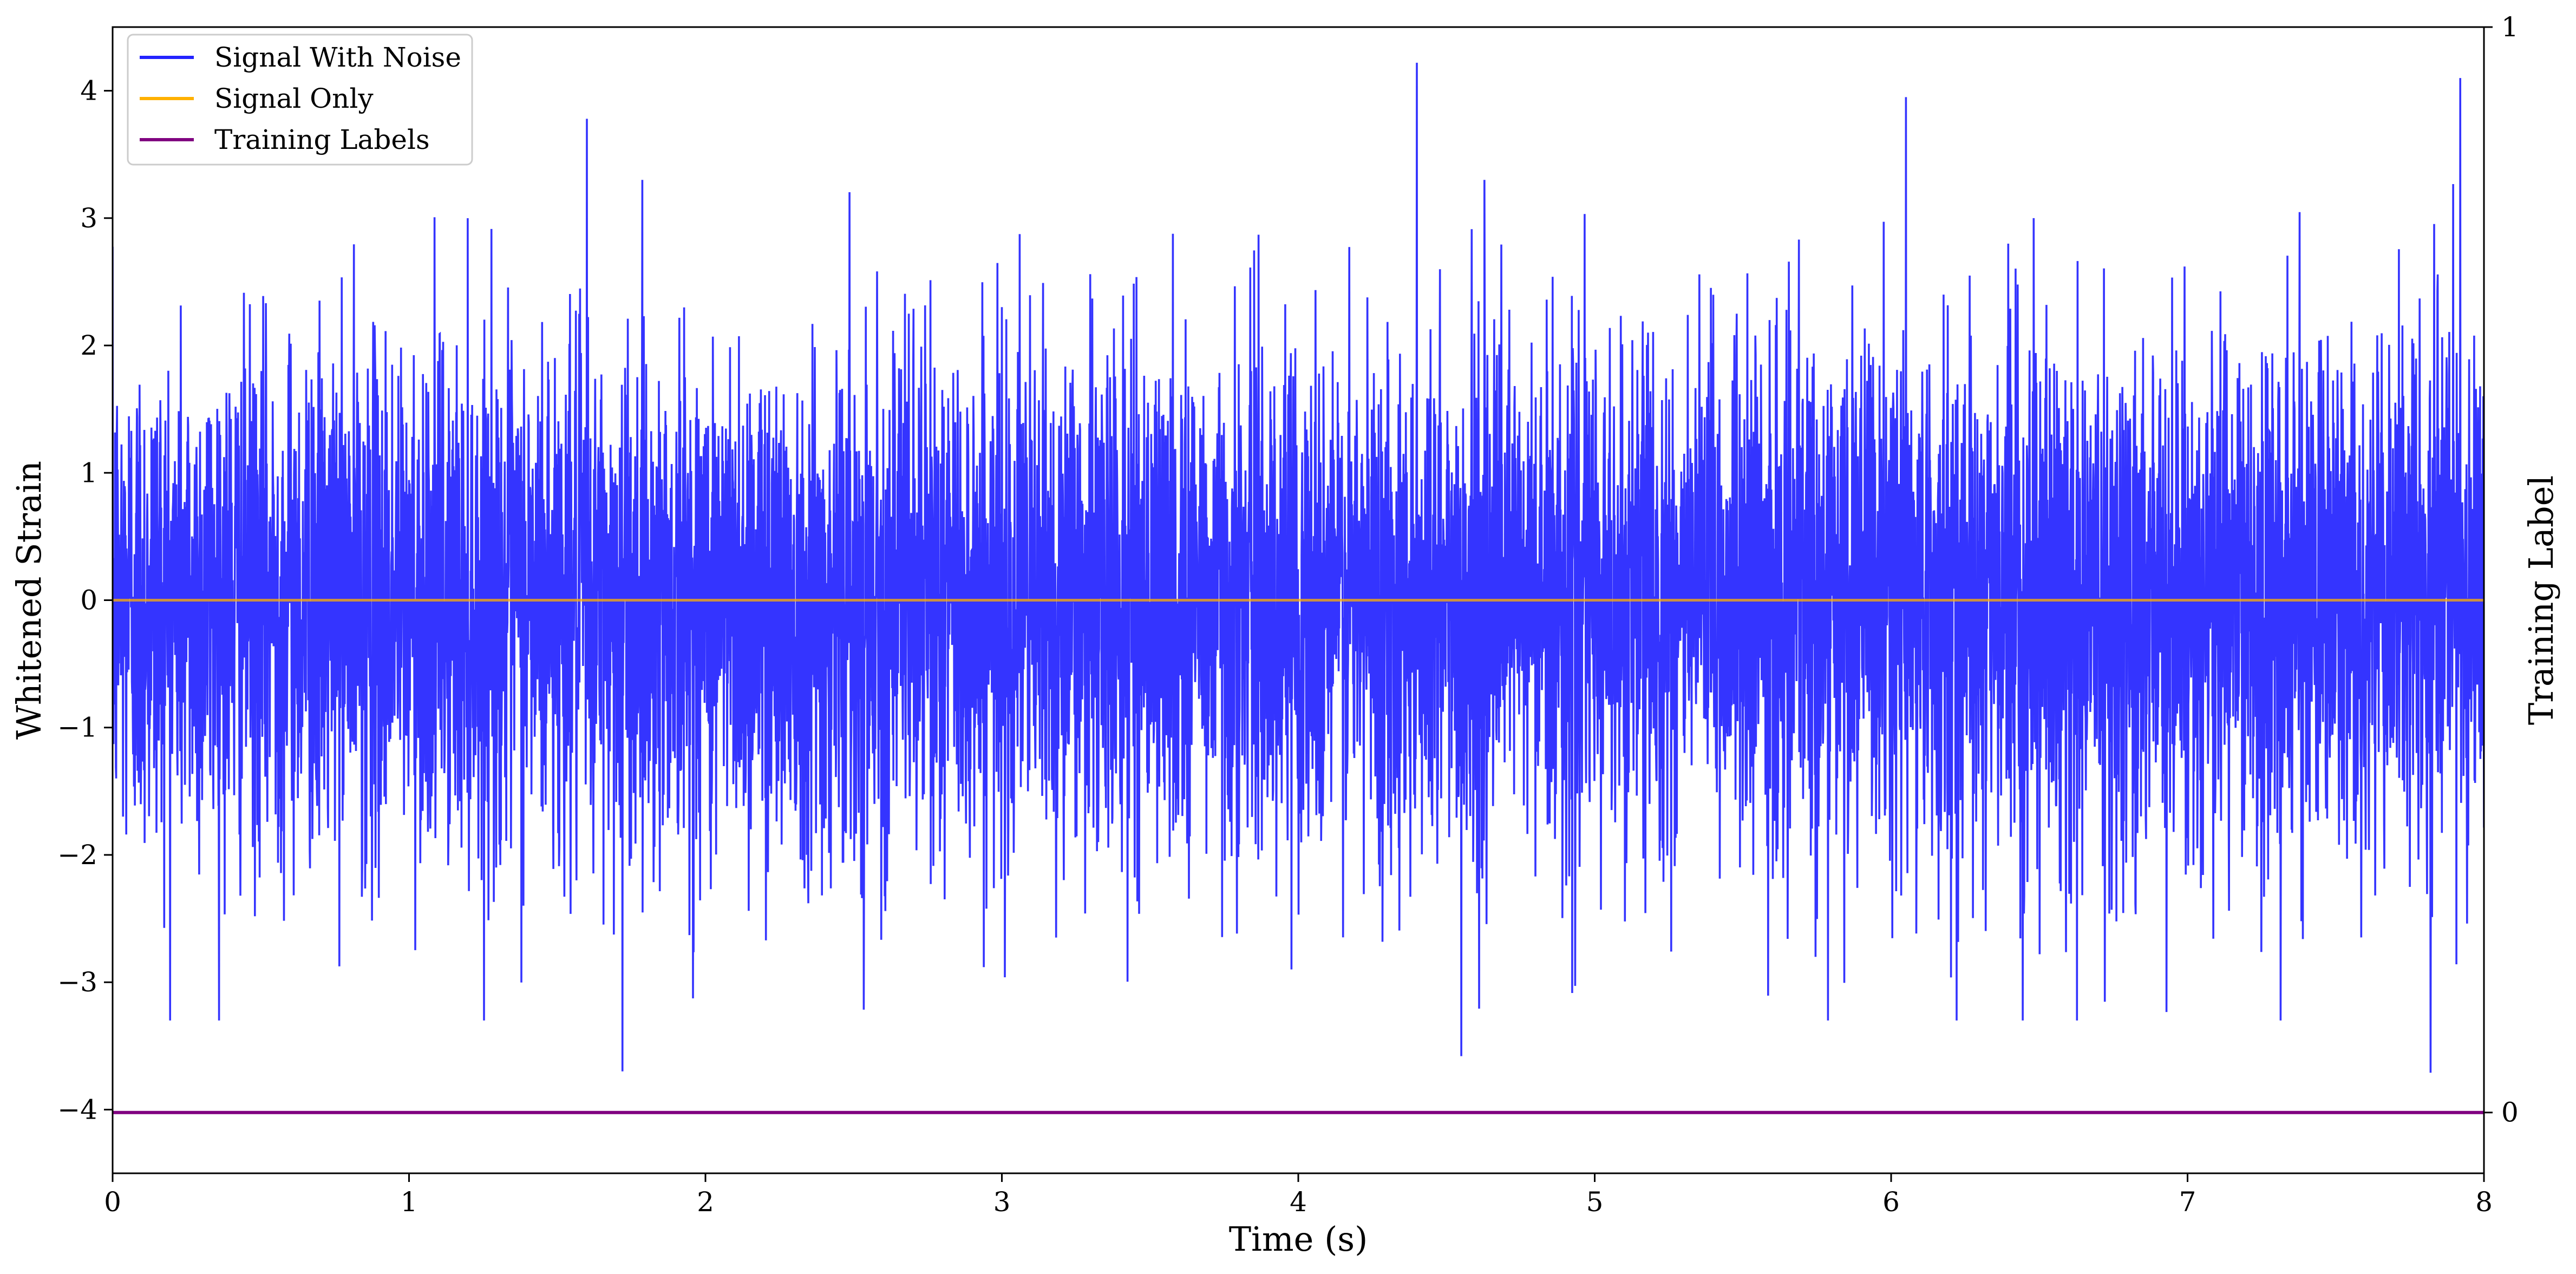  I want to click on x-tick-label: 4, so click(1298, 1202).